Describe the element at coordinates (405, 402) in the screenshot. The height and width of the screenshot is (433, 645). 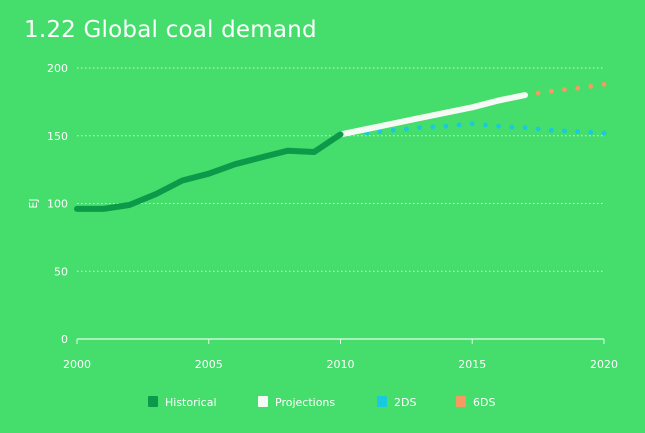
I see `legend-label-2ds: 2DS` at that location.